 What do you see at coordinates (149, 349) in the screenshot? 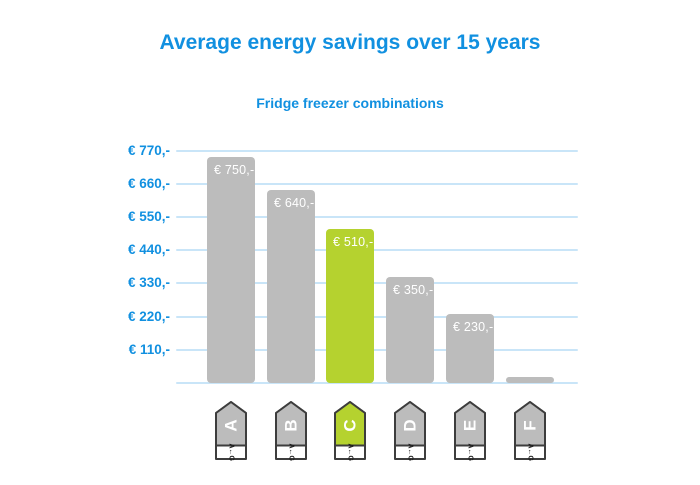
I see `y-tick-label: € 110,-` at bounding box center [149, 349].